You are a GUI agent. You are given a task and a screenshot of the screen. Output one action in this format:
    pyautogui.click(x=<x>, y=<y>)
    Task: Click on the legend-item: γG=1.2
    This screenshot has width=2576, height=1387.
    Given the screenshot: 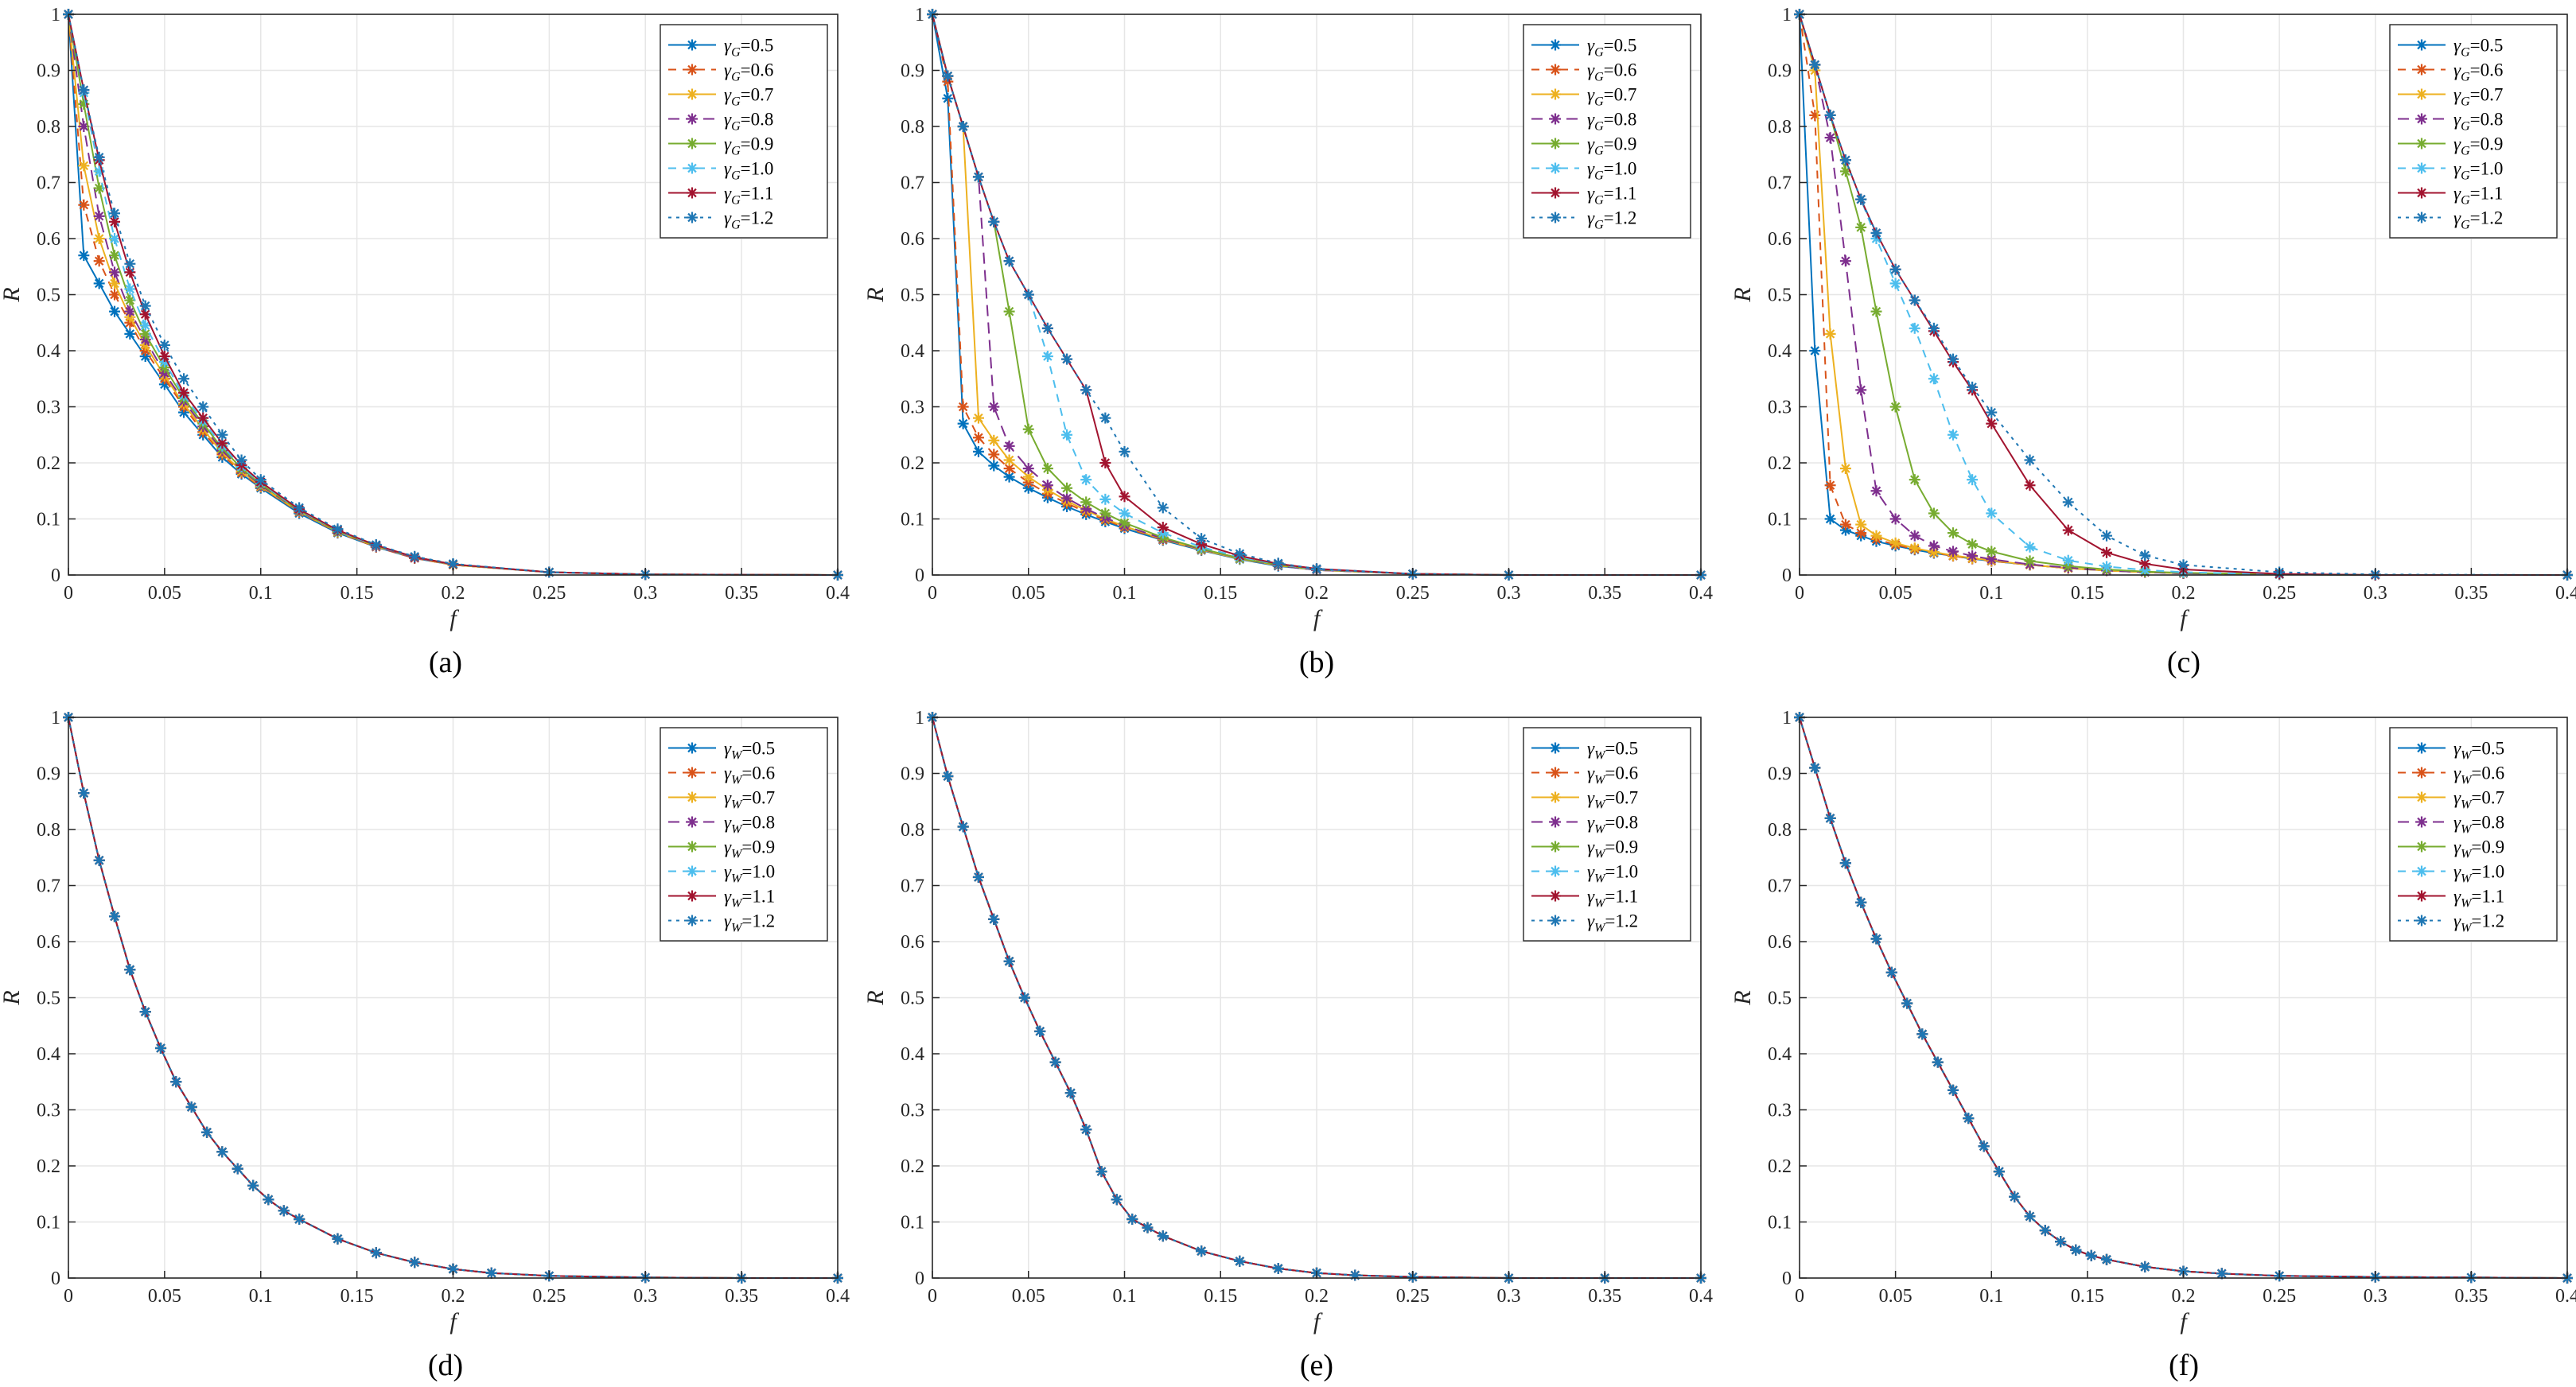 What is the action you would take?
    pyautogui.click(x=1584, y=220)
    